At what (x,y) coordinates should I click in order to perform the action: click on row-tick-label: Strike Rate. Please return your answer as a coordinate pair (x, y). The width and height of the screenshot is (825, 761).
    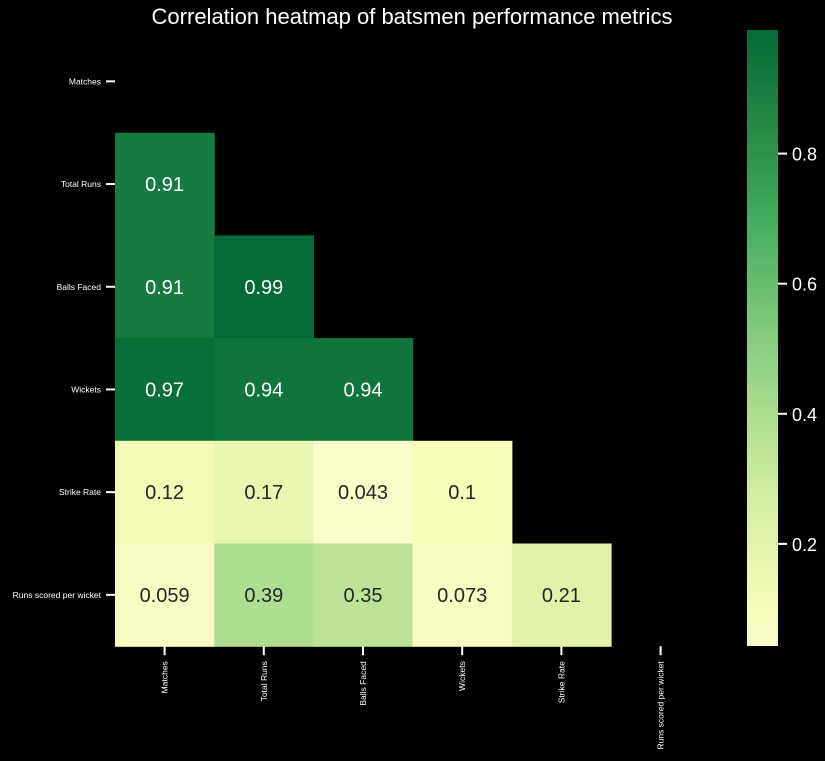
    Looking at the image, I should click on (80, 492).